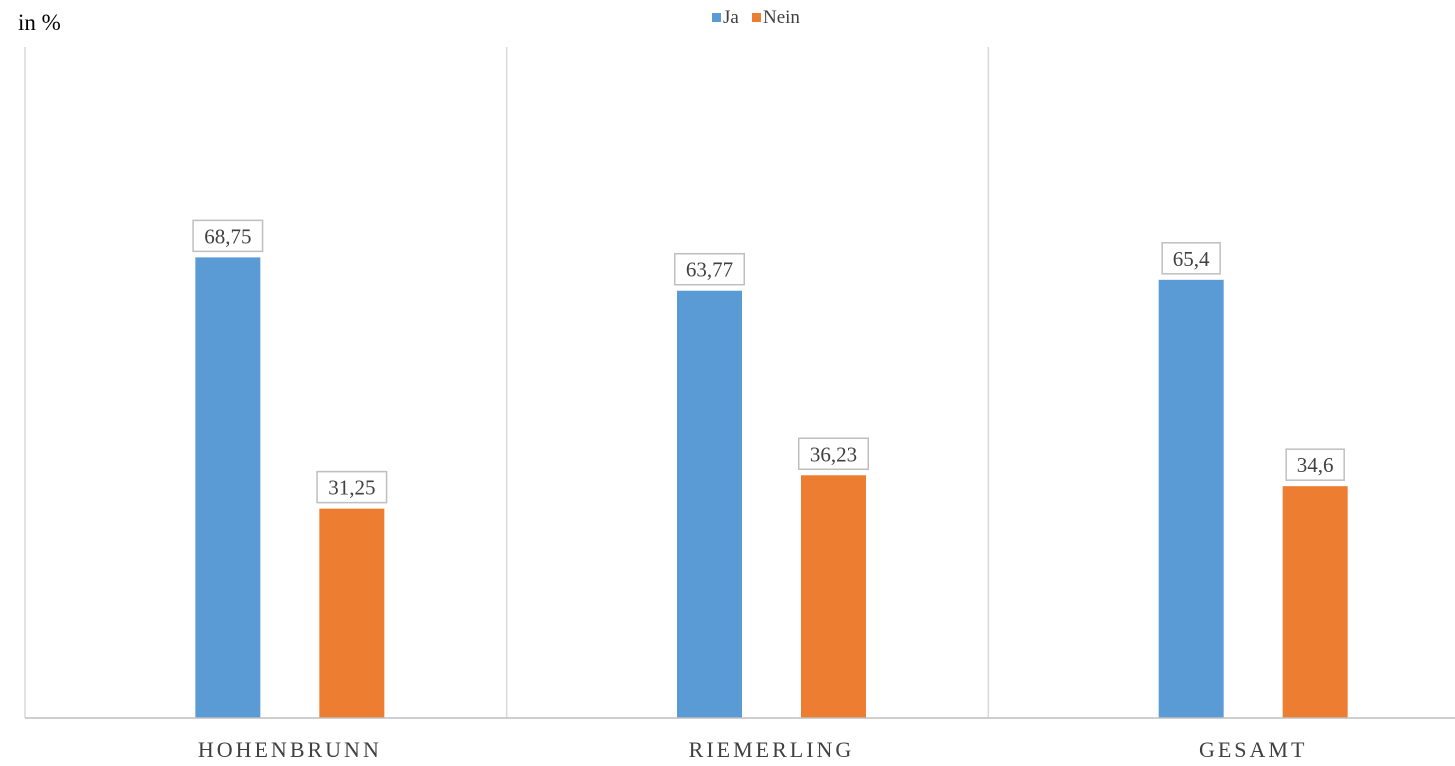  What do you see at coordinates (709, 504) in the screenshot?
I see `bar-riemerling-ja` at bounding box center [709, 504].